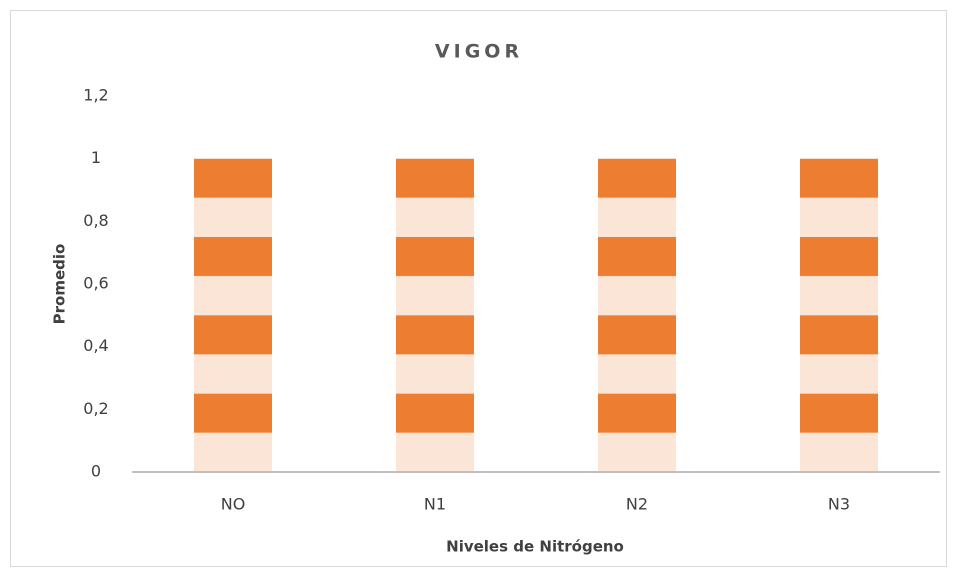 The width and height of the screenshot is (957, 577). I want to click on x-tick-label: N2, so click(637, 504).